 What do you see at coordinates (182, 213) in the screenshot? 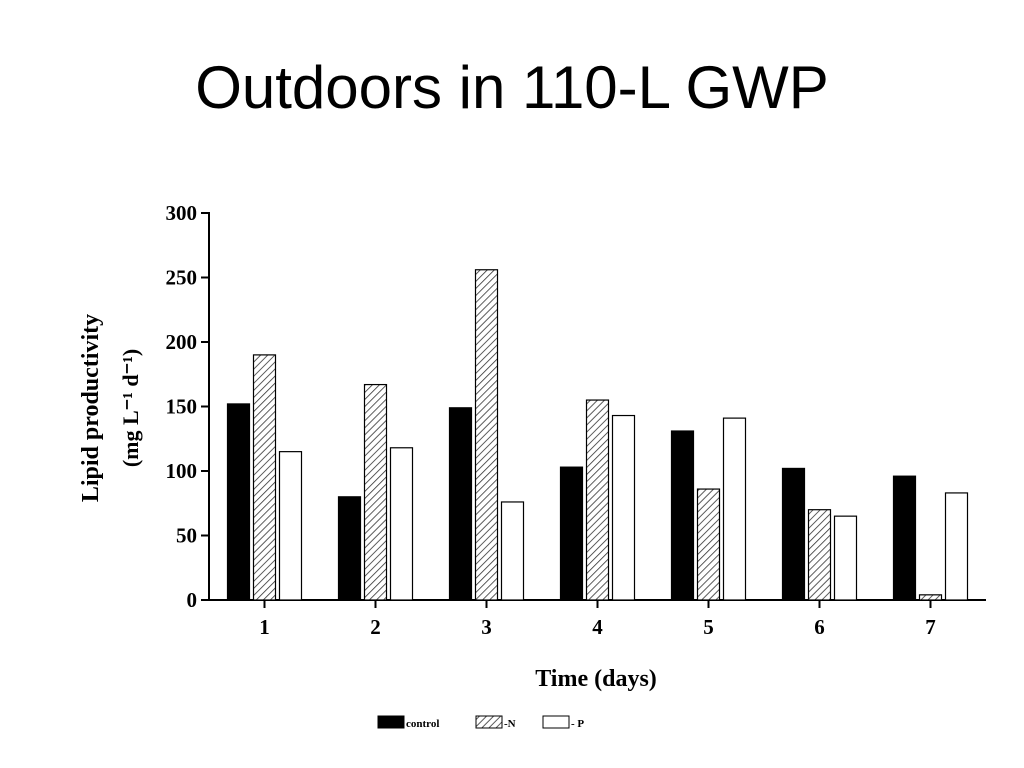
I see `y-tick-label: 300` at bounding box center [182, 213].